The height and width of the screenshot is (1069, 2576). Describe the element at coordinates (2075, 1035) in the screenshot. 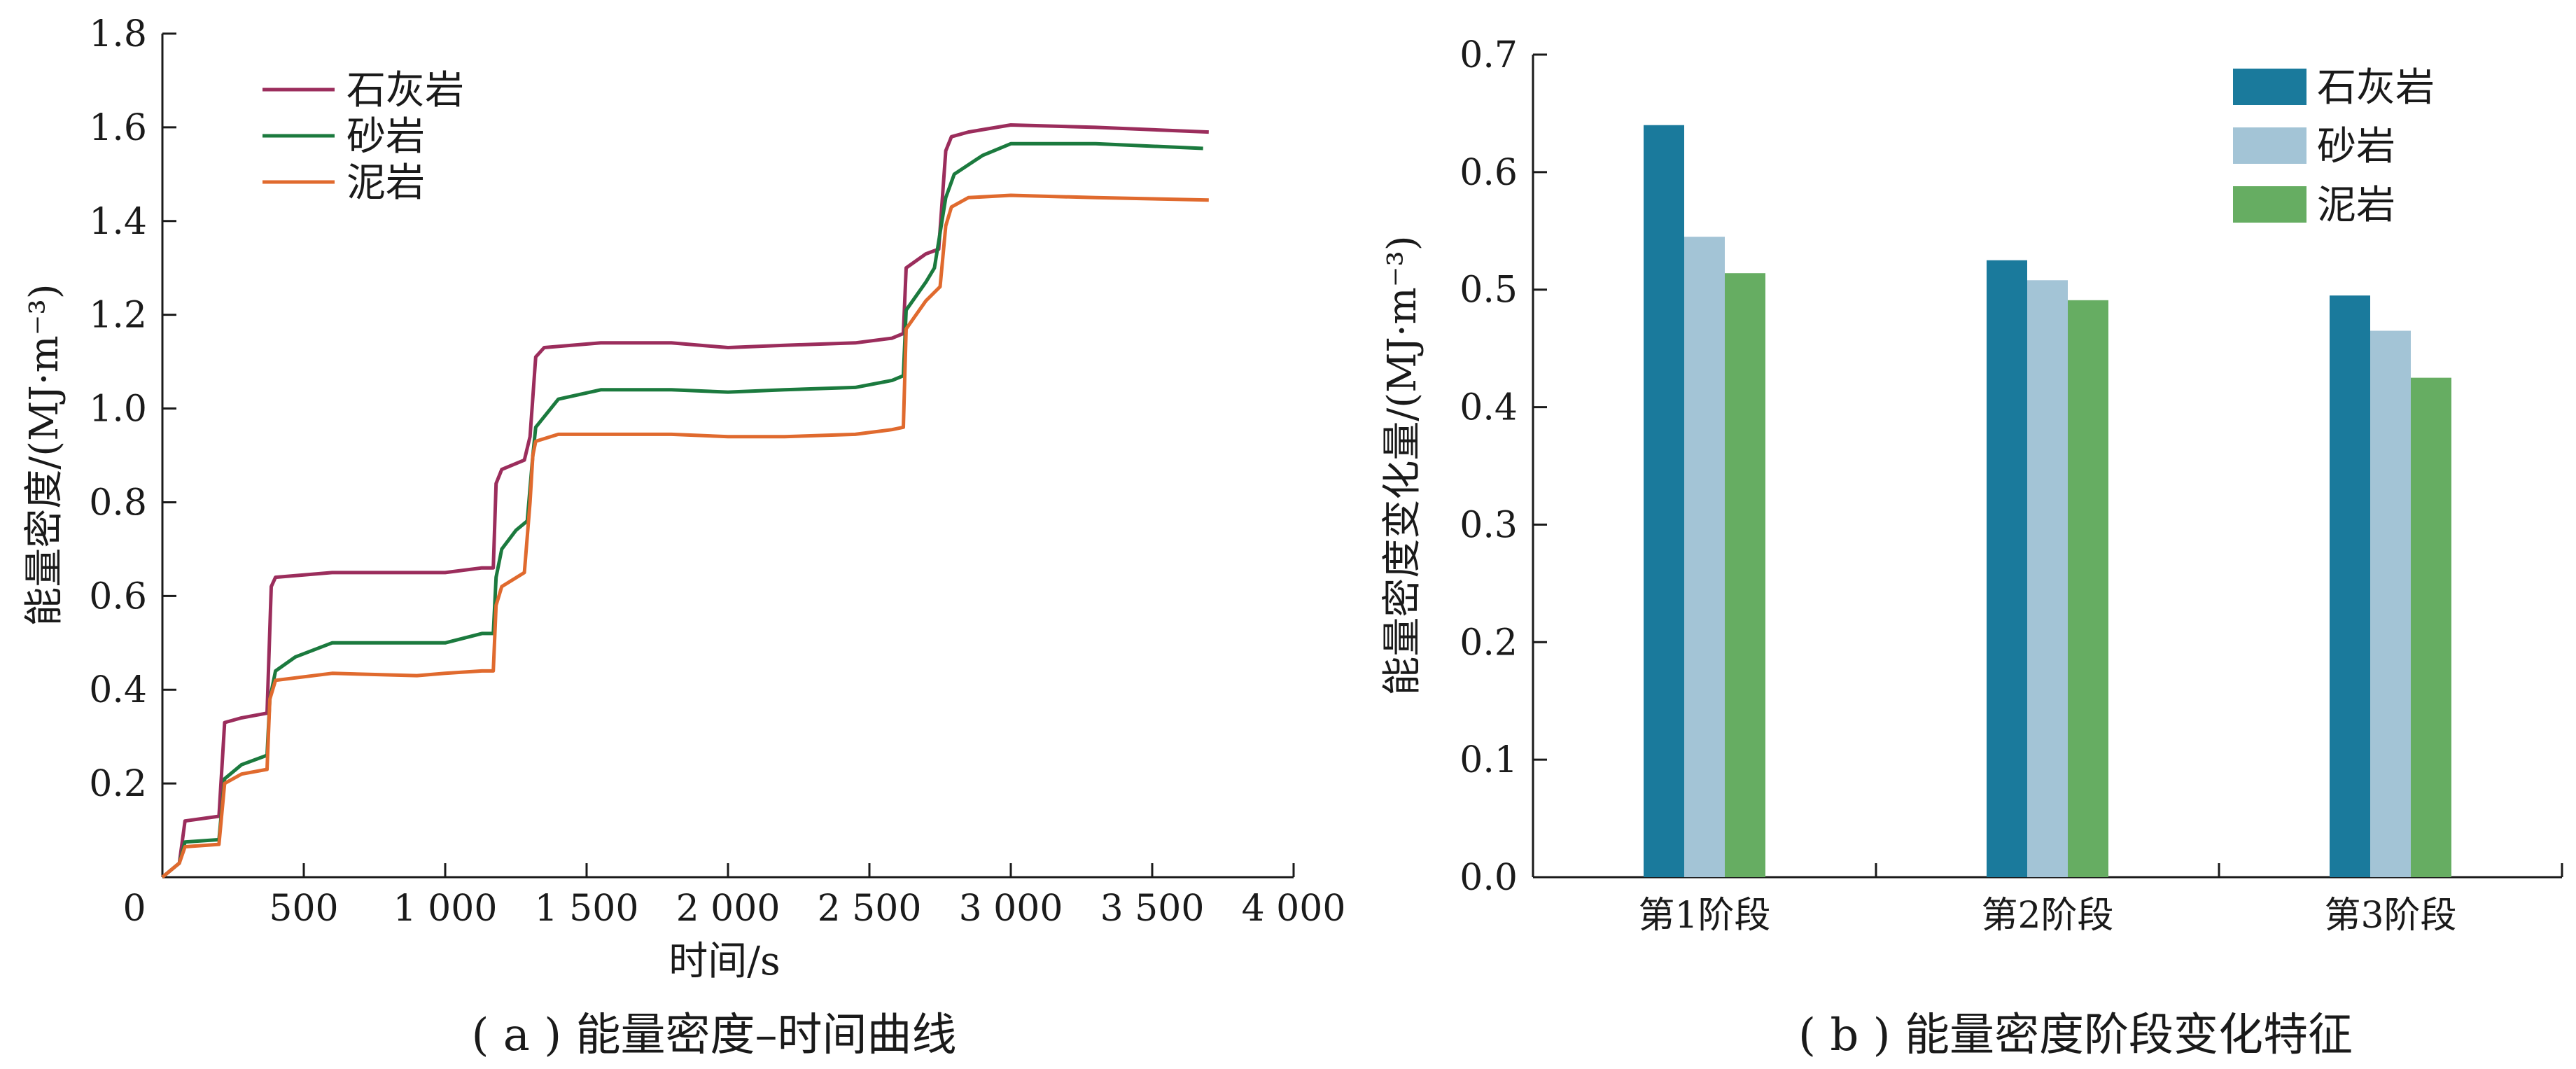

I see `bar-chart-caption: ( b ) 能量密度阶段变化特征` at that location.